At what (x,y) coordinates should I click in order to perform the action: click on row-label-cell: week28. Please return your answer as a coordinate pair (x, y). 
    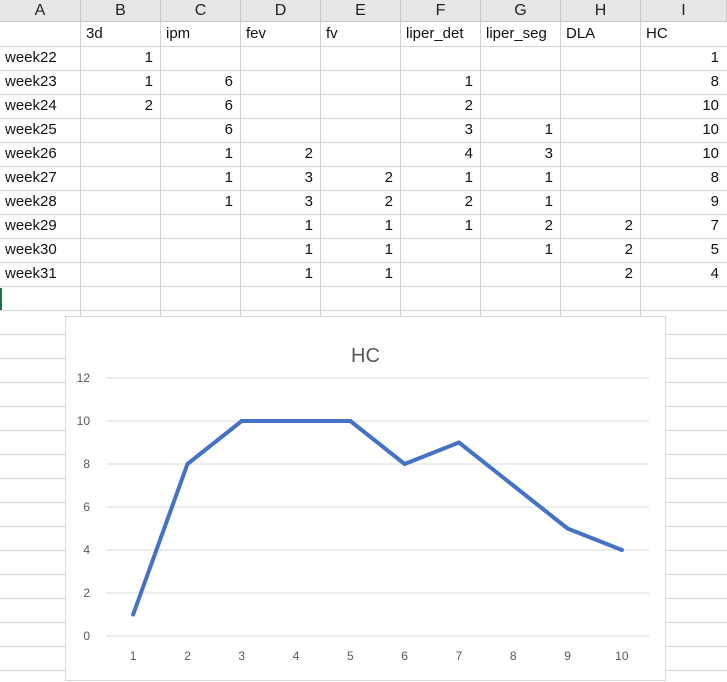
    Looking at the image, I should click on (31, 201).